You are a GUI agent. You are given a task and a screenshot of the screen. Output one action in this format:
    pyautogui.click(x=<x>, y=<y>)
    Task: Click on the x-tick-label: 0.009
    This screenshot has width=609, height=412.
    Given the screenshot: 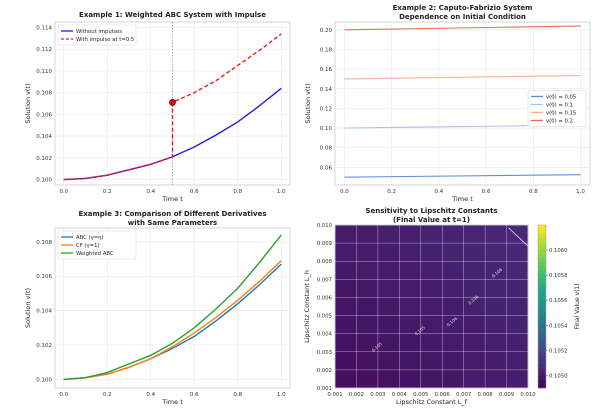 What is the action you would take?
    pyautogui.click(x=506, y=395)
    